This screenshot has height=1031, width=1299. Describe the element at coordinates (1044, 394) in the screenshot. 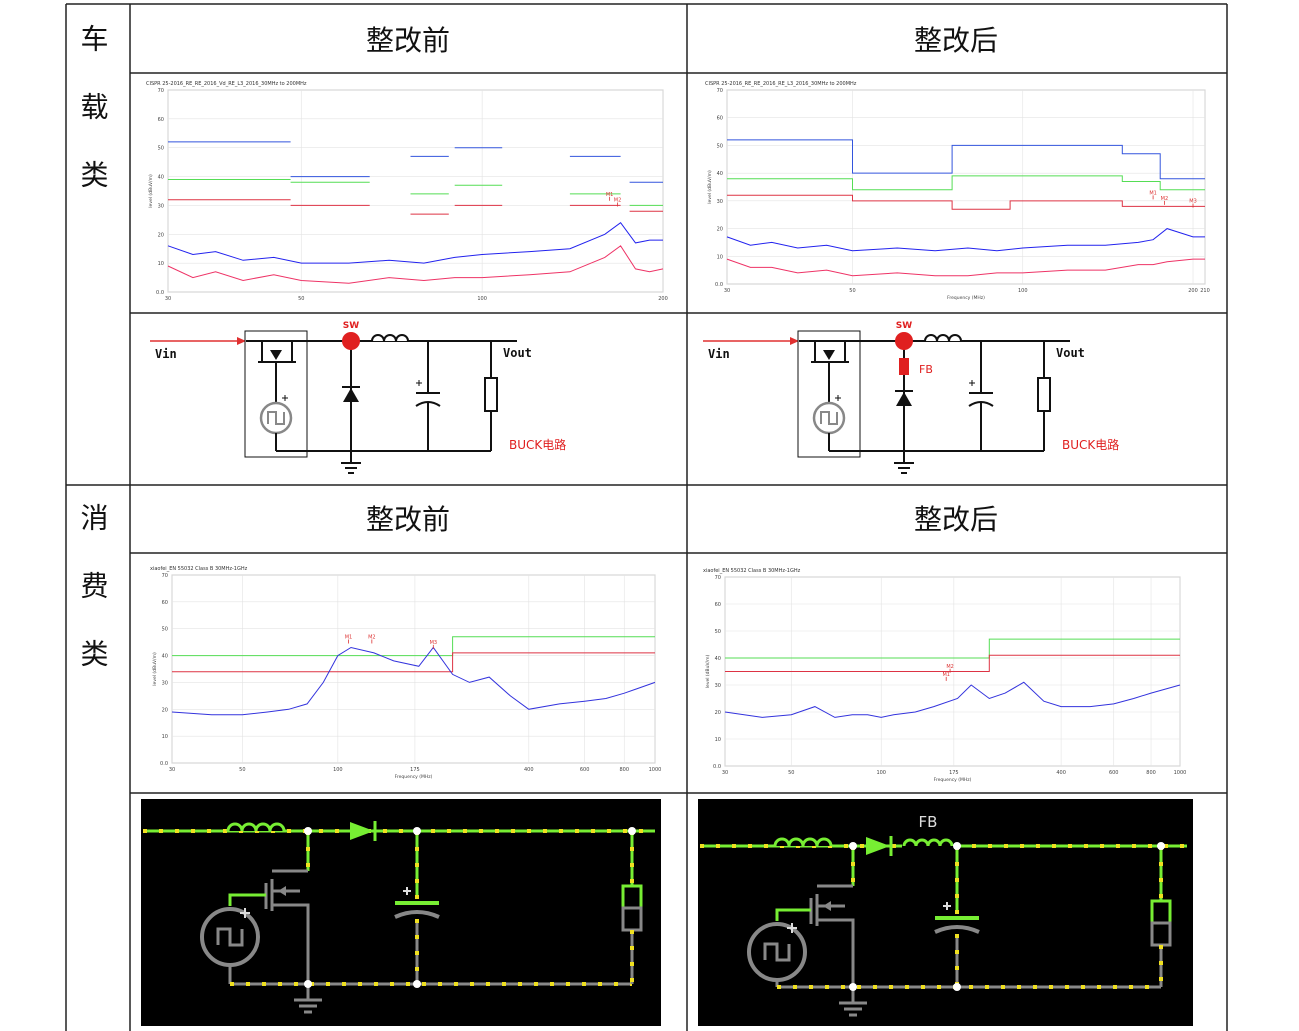

I see `load-resistor` at that location.